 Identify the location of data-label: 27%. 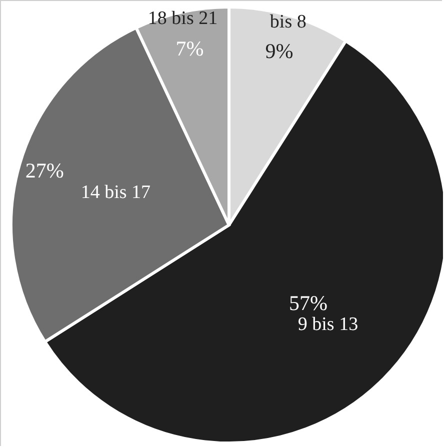
(44, 170).